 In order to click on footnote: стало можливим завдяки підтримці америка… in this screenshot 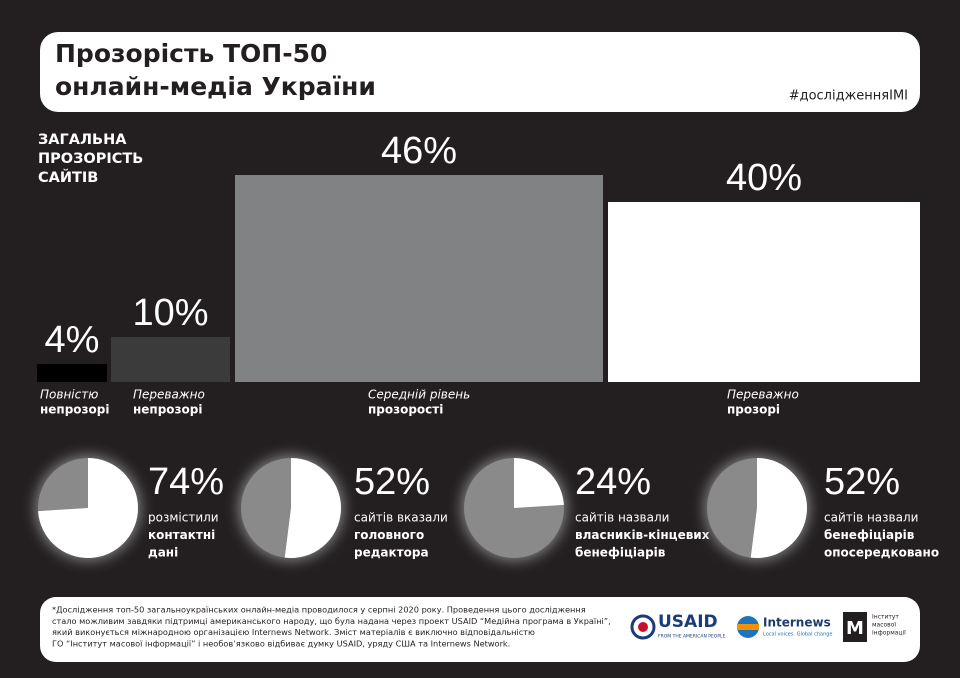, I will do `click(331, 621)`.